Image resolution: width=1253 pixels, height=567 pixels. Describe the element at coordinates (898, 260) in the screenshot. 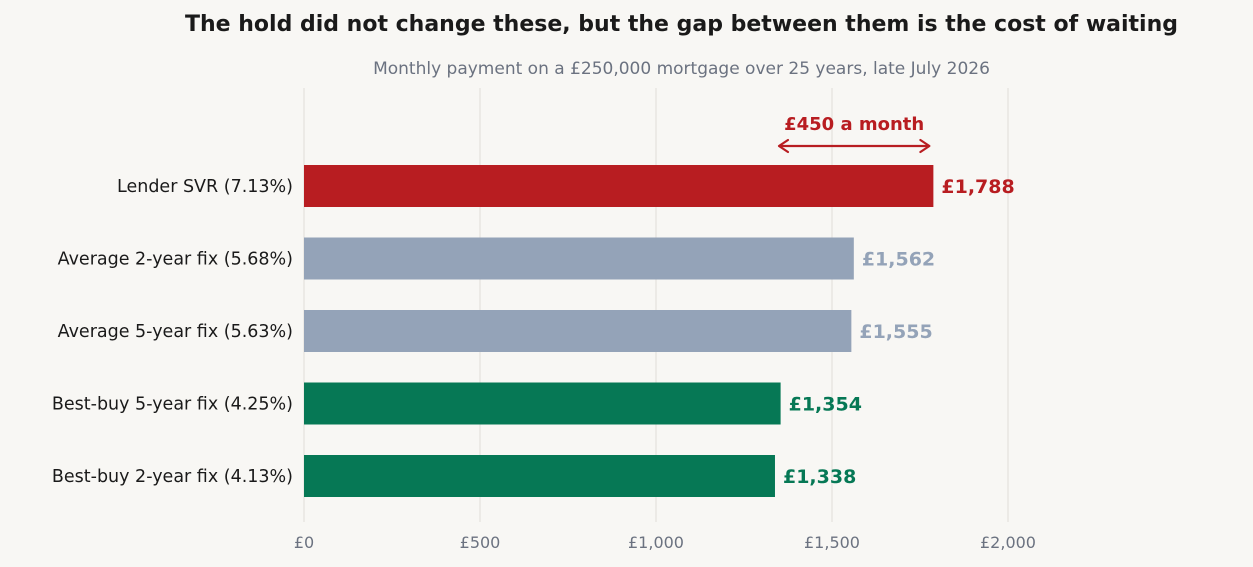

I see `value-label-1: £1,562` at that location.